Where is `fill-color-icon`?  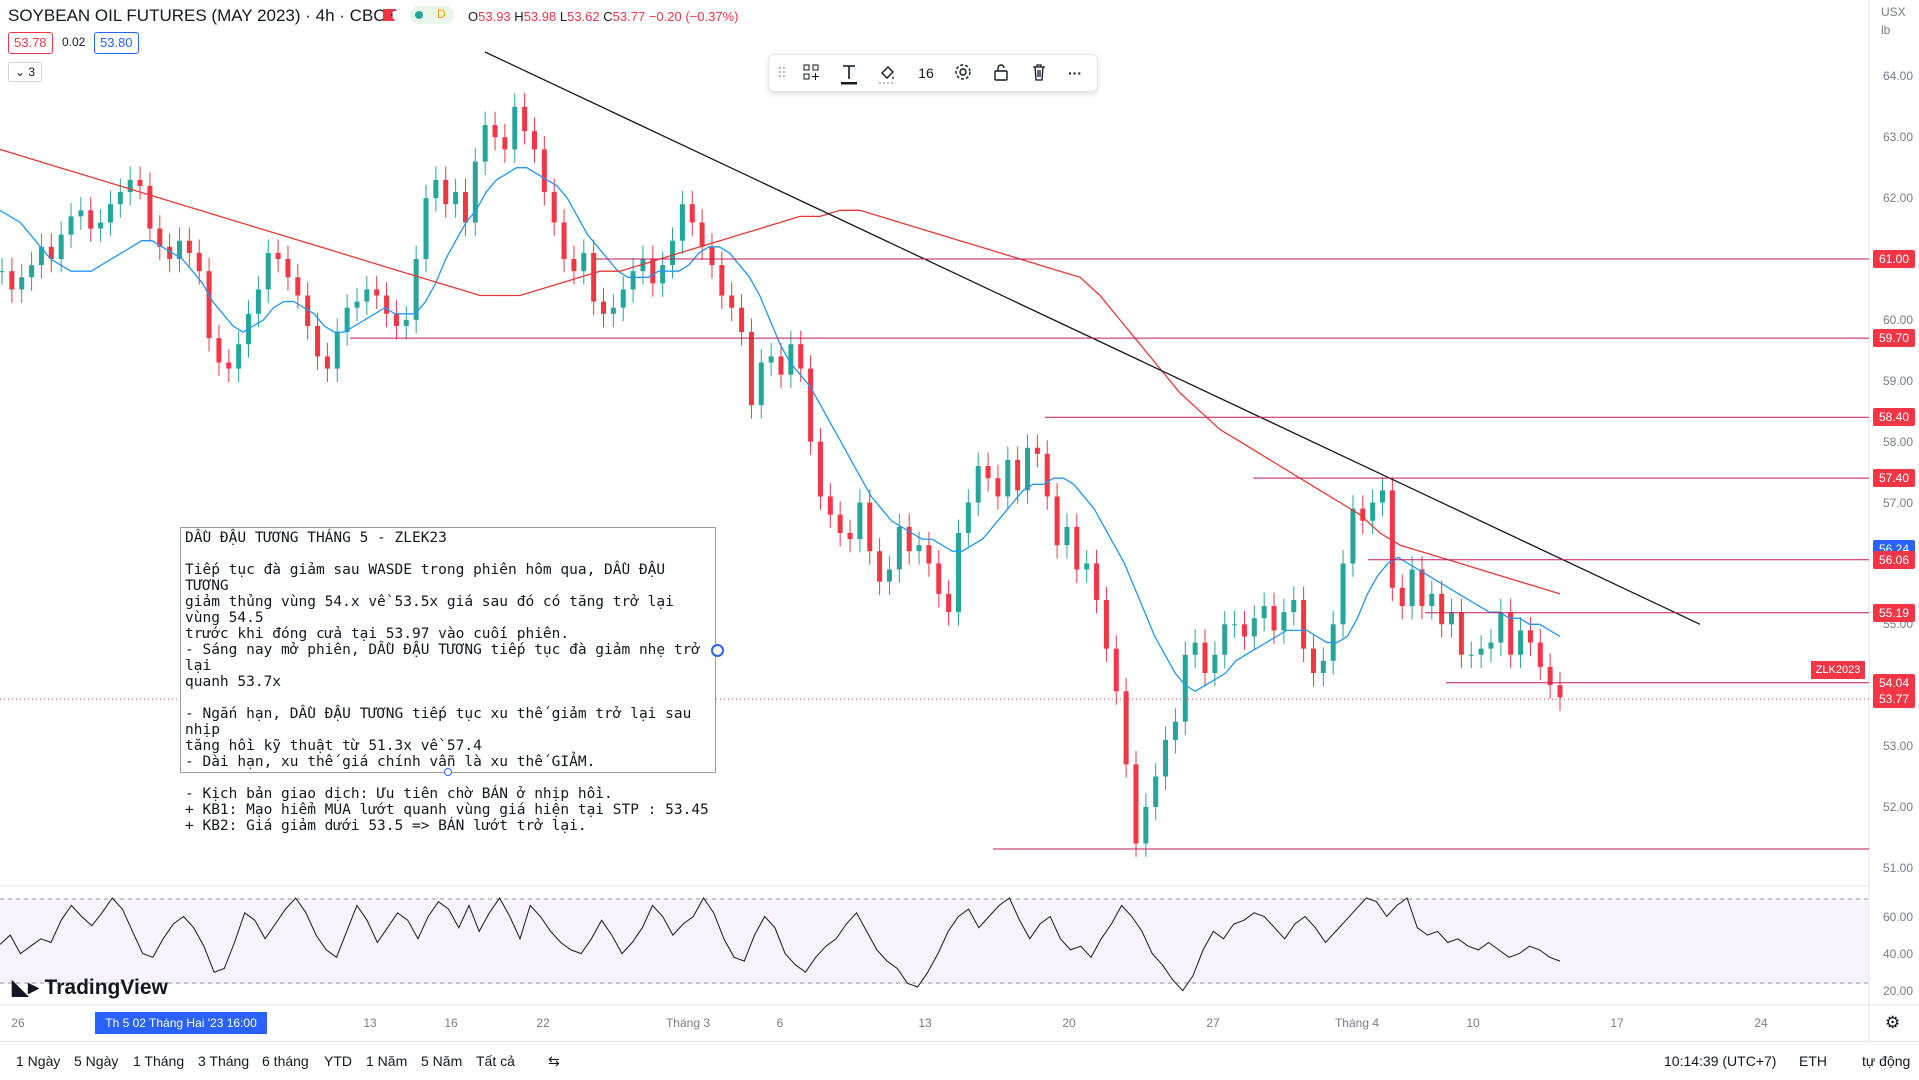 fill-color-icon is located at coordinates (887, 73).